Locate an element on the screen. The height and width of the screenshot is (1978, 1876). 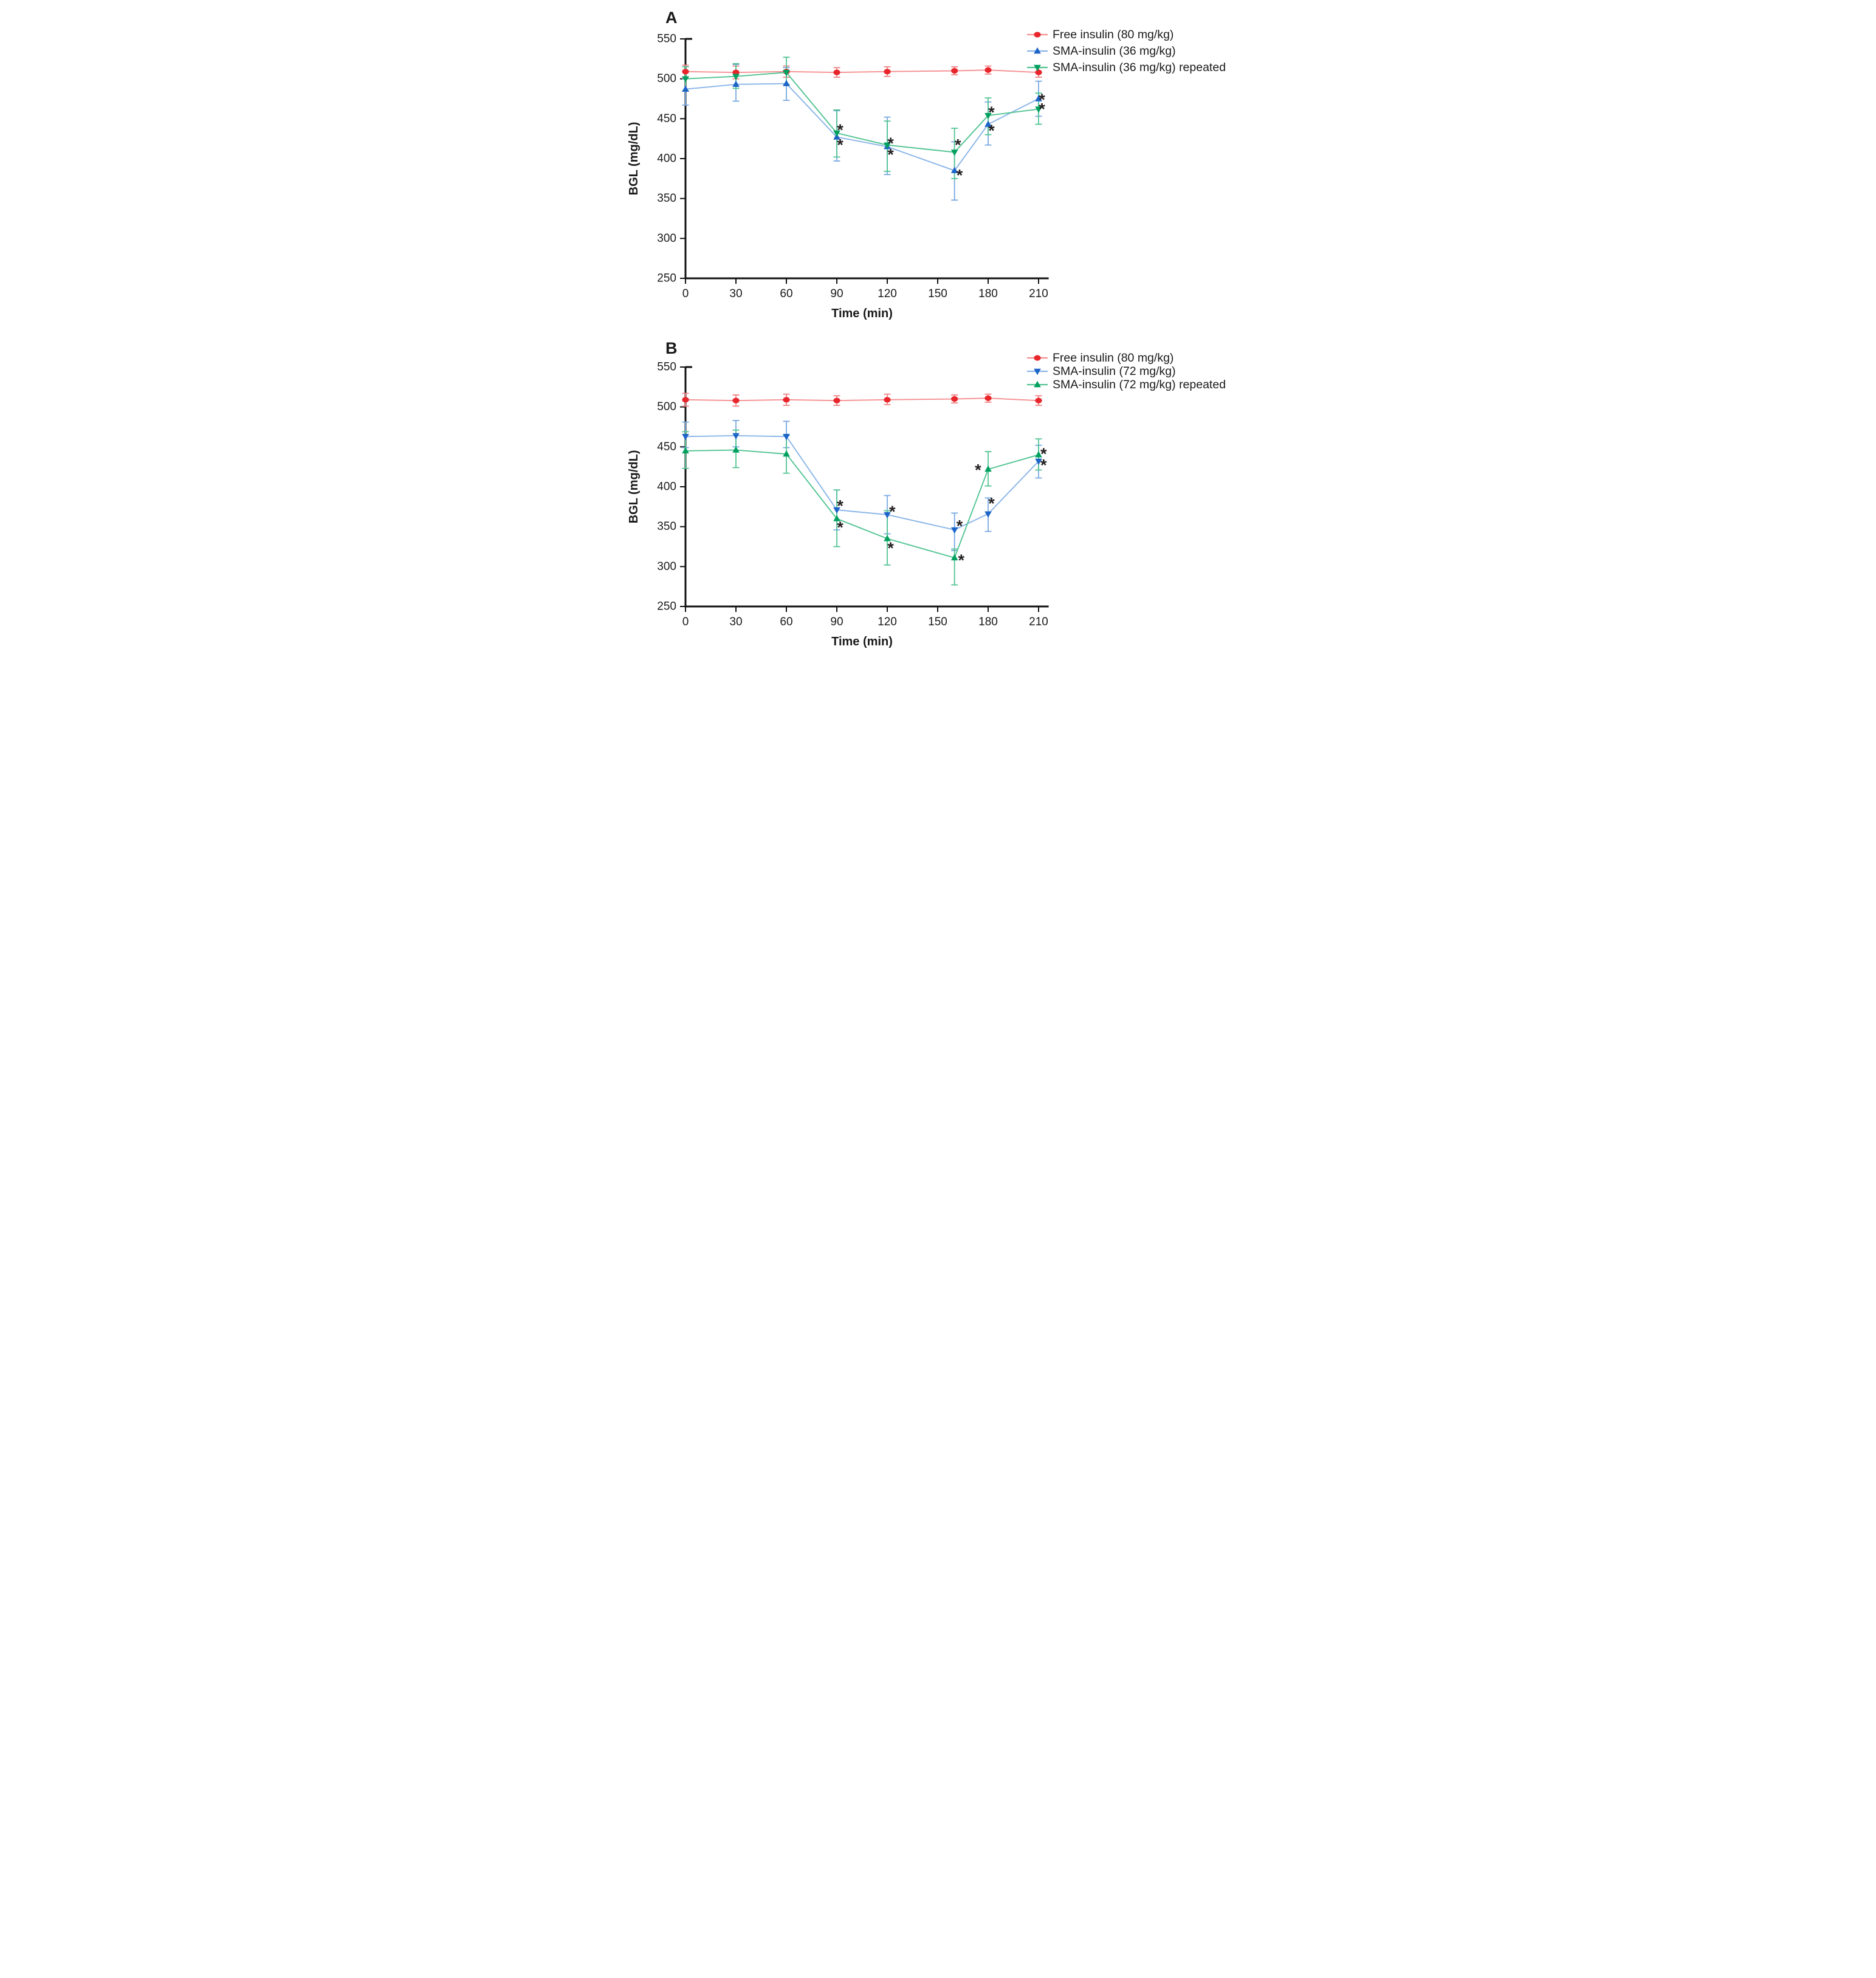
panel-letter: B is located at coordinates (671, 348).